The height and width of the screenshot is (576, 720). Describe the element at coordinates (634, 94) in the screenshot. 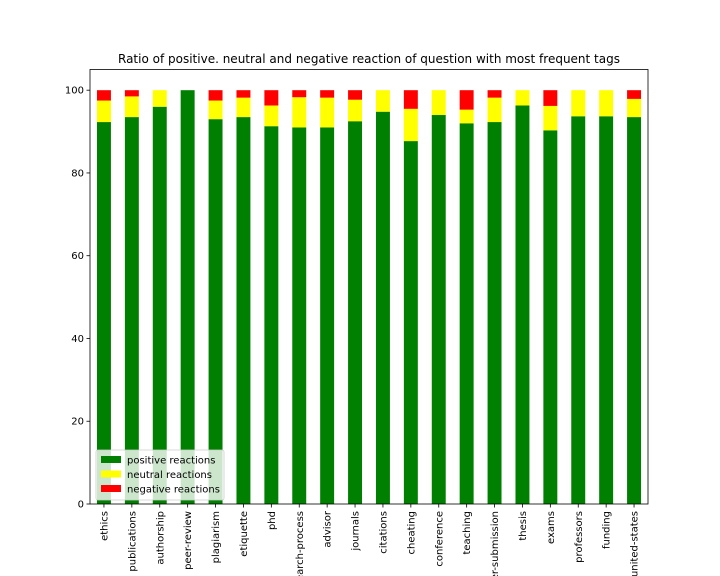

I see `bar-united-states-negative` at that location.